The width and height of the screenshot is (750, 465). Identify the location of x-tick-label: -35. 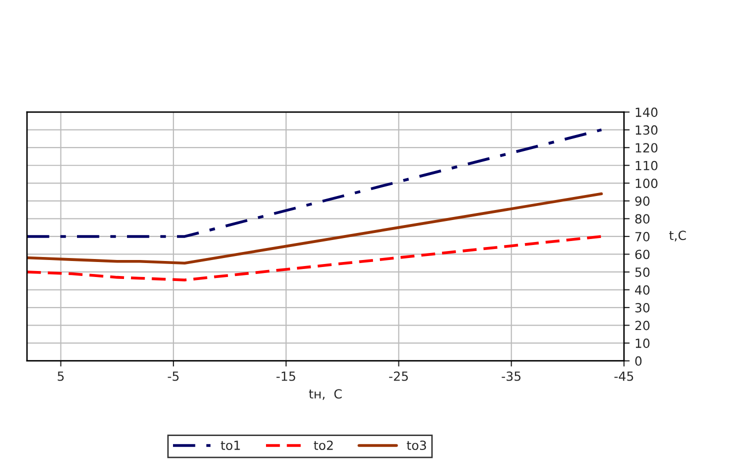
(511, 376).